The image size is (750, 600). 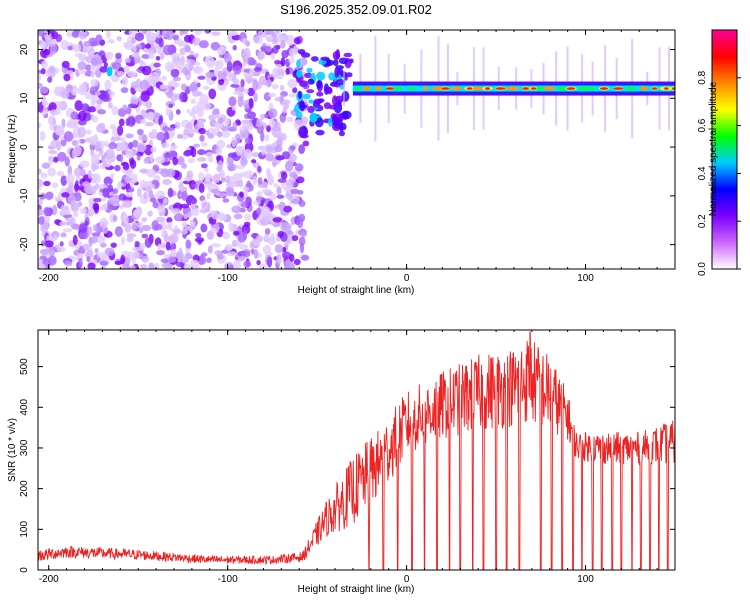 I want to click on spectrogram-x-tick-label: -100, so click(x=228, y=278).